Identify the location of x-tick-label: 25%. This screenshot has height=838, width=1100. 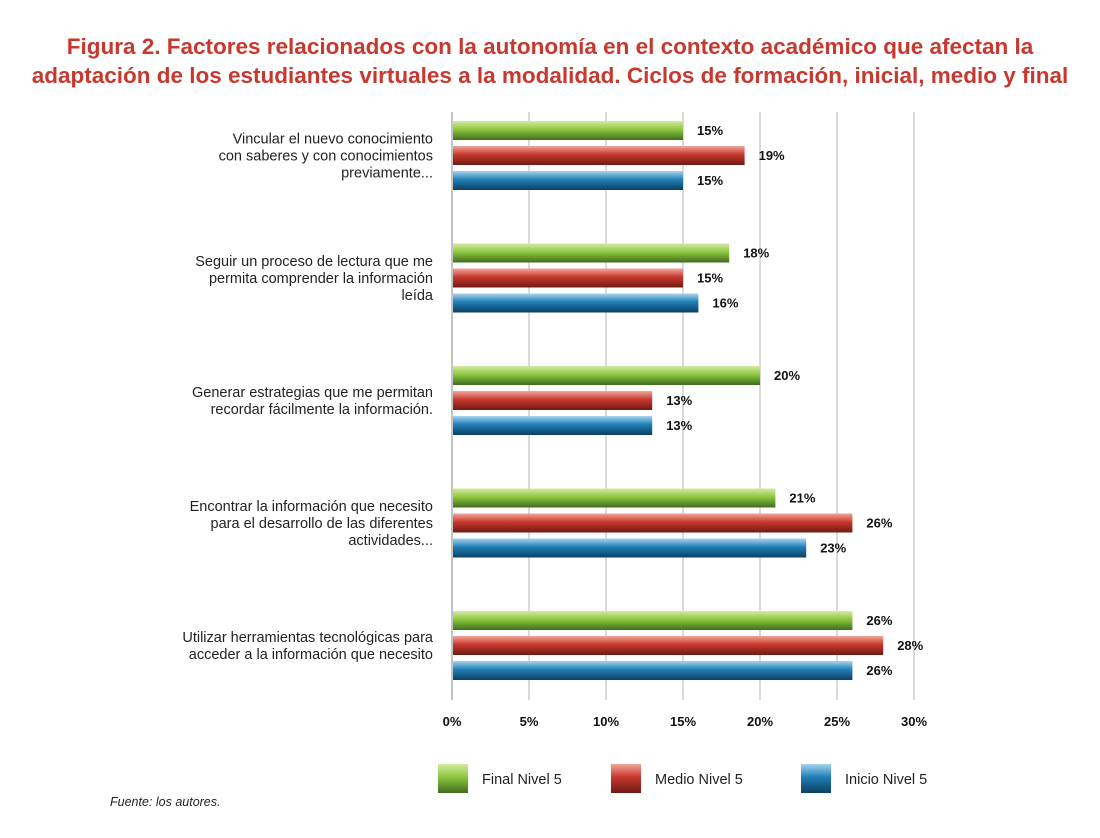
(837, 721).